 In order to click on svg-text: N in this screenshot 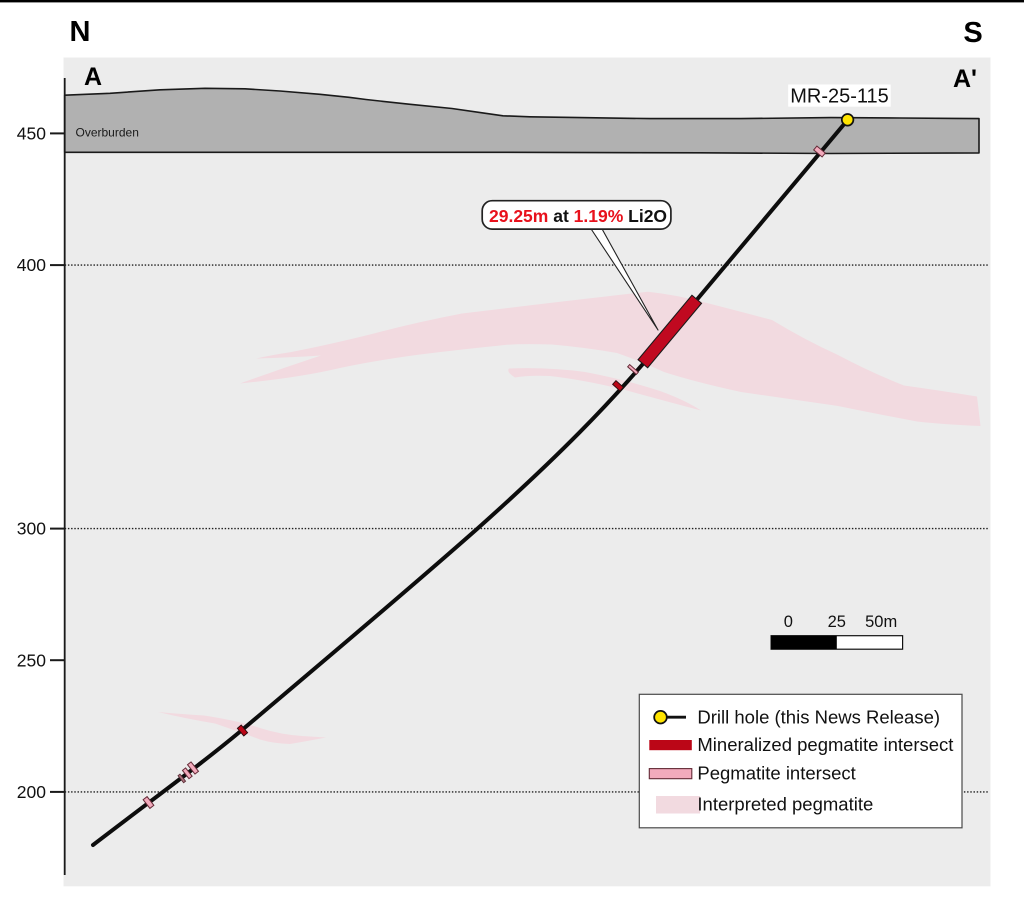, I will do `click(80, 32)`.